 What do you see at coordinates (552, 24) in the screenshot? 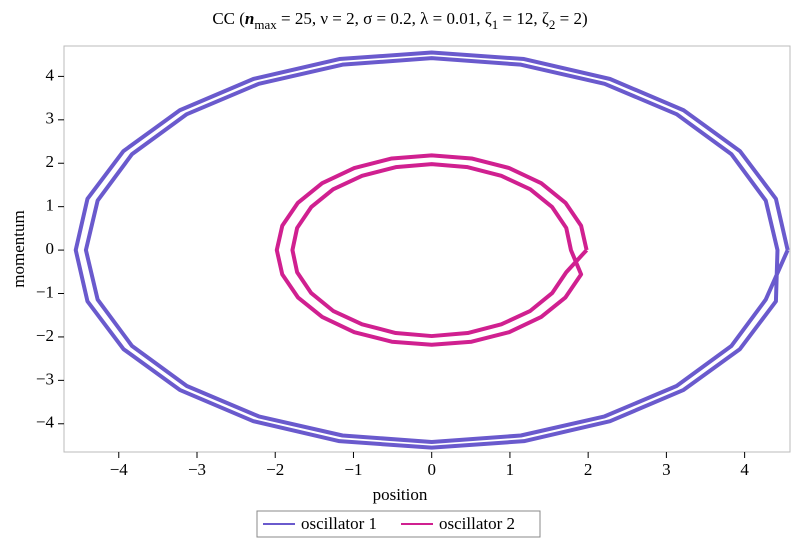
I see `title-part: 2` at bounding box center [552, 24].